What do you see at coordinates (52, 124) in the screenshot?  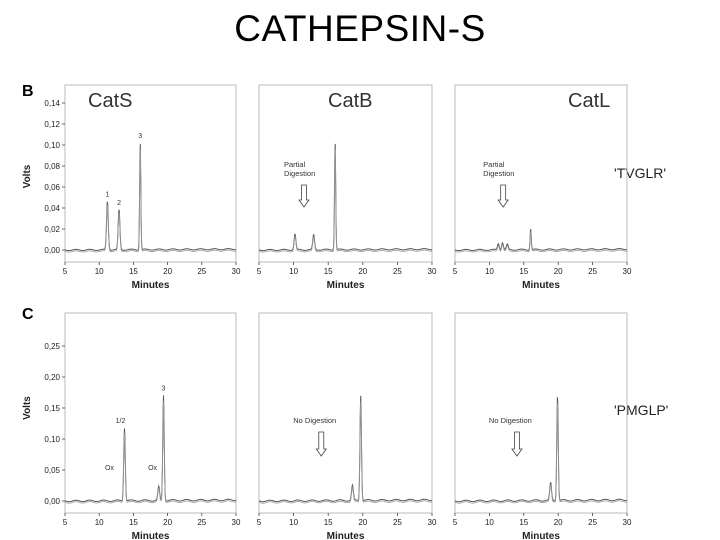 I see `y-tick-label: 0,12` at bounding box center [52, 124].